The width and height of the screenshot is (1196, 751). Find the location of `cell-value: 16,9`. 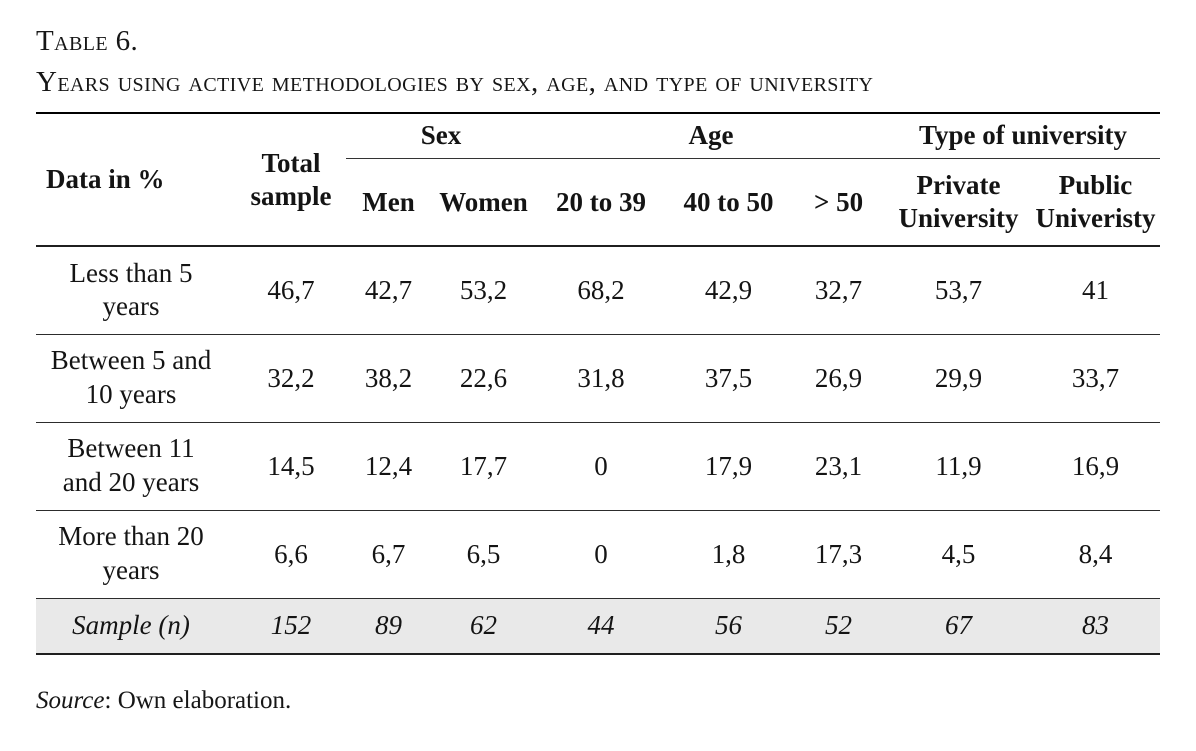

cell-value: 16,9 is located at coordinates (1096, 466).